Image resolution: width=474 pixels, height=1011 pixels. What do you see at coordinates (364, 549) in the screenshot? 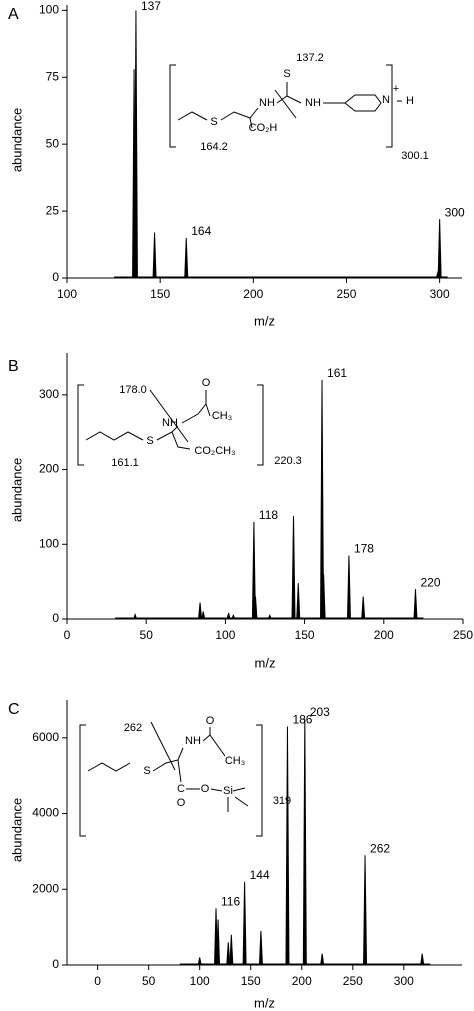
I see `peak-label: 178` at bounding box center [364, 549].